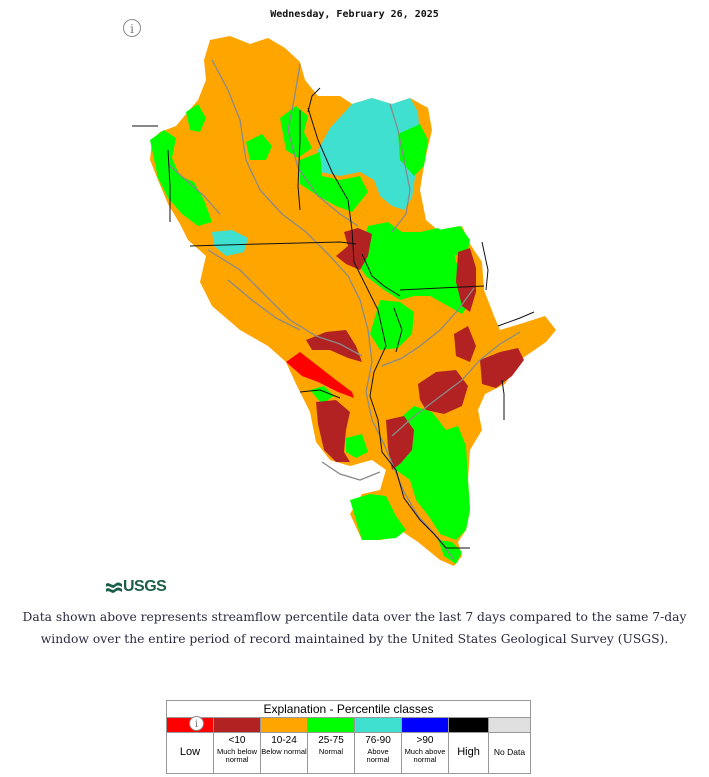 The width and height of the screenshot is (709, 777). I want to click on legend-range: 25-75, so click(331, 740).